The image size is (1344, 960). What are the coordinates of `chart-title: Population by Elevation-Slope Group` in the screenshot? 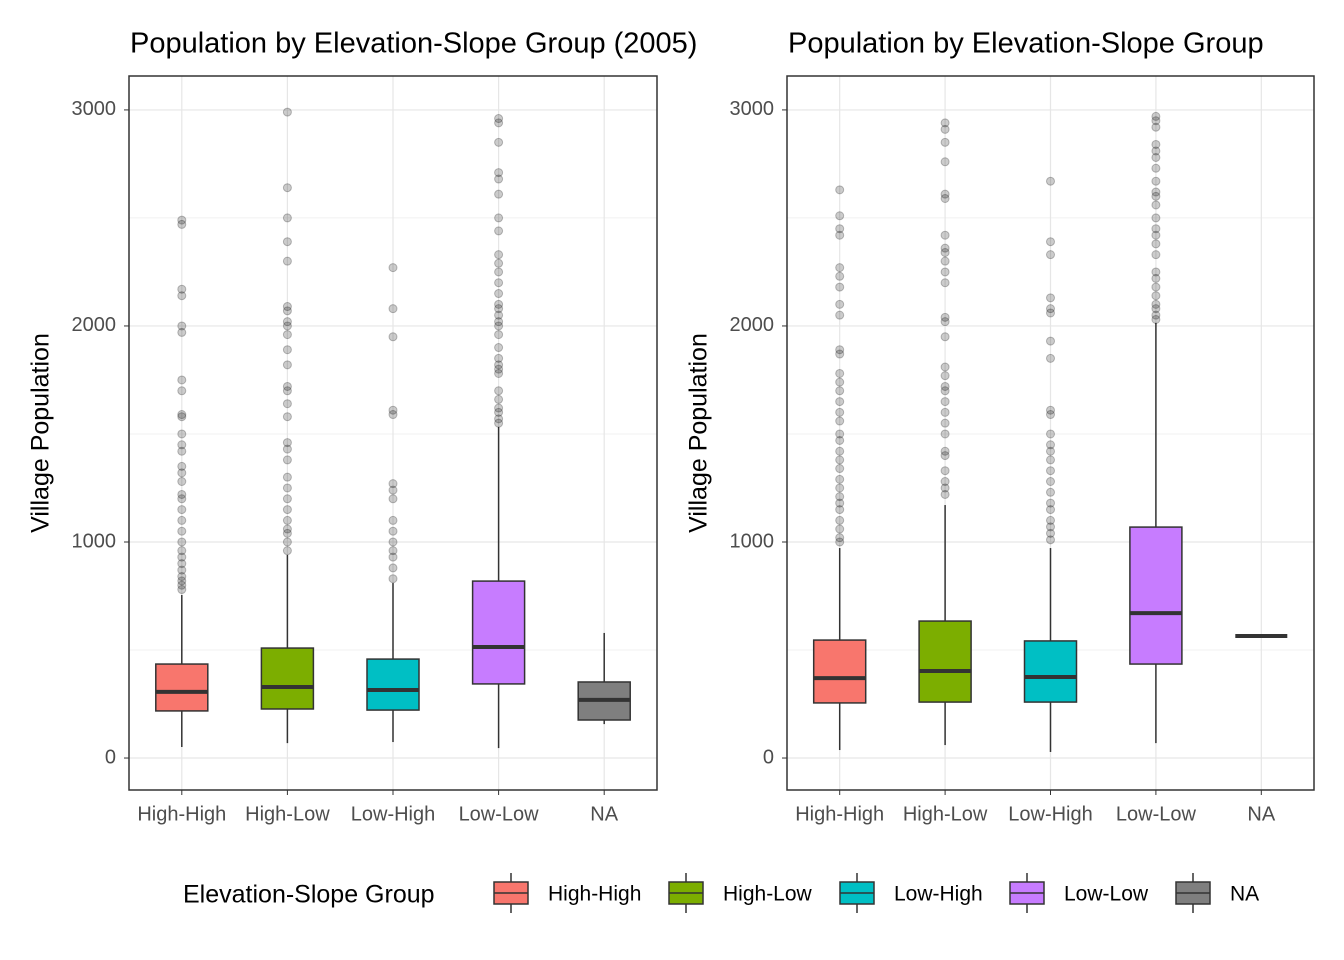 It's located at (1026, 44).